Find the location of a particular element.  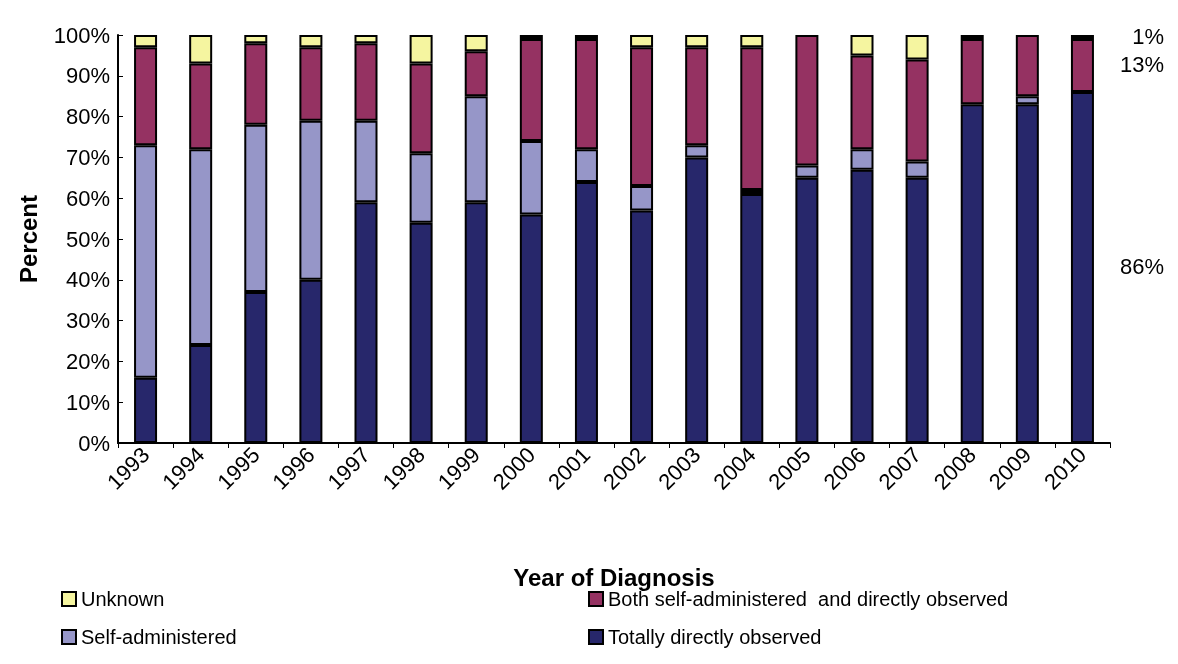

text: 1% is located at coordinates (1148, 36).